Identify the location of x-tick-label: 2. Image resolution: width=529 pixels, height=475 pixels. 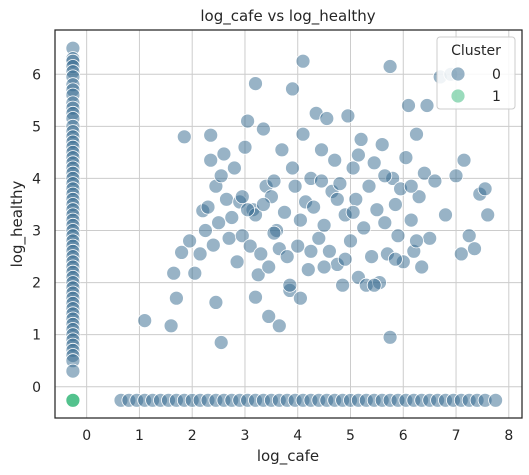
(192, 436).